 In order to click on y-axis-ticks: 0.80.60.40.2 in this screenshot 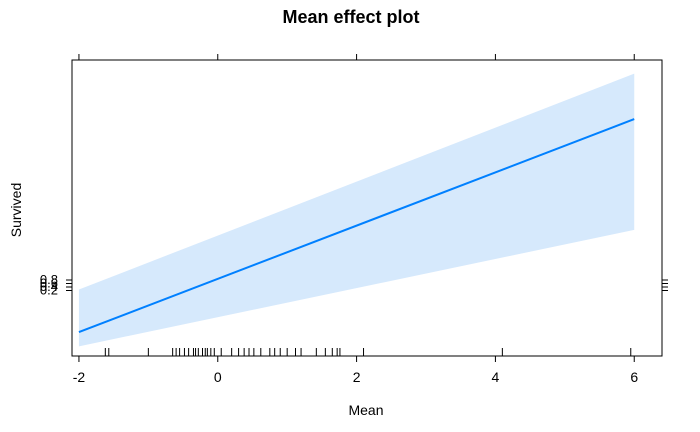, I will do `click(354, 285)`.